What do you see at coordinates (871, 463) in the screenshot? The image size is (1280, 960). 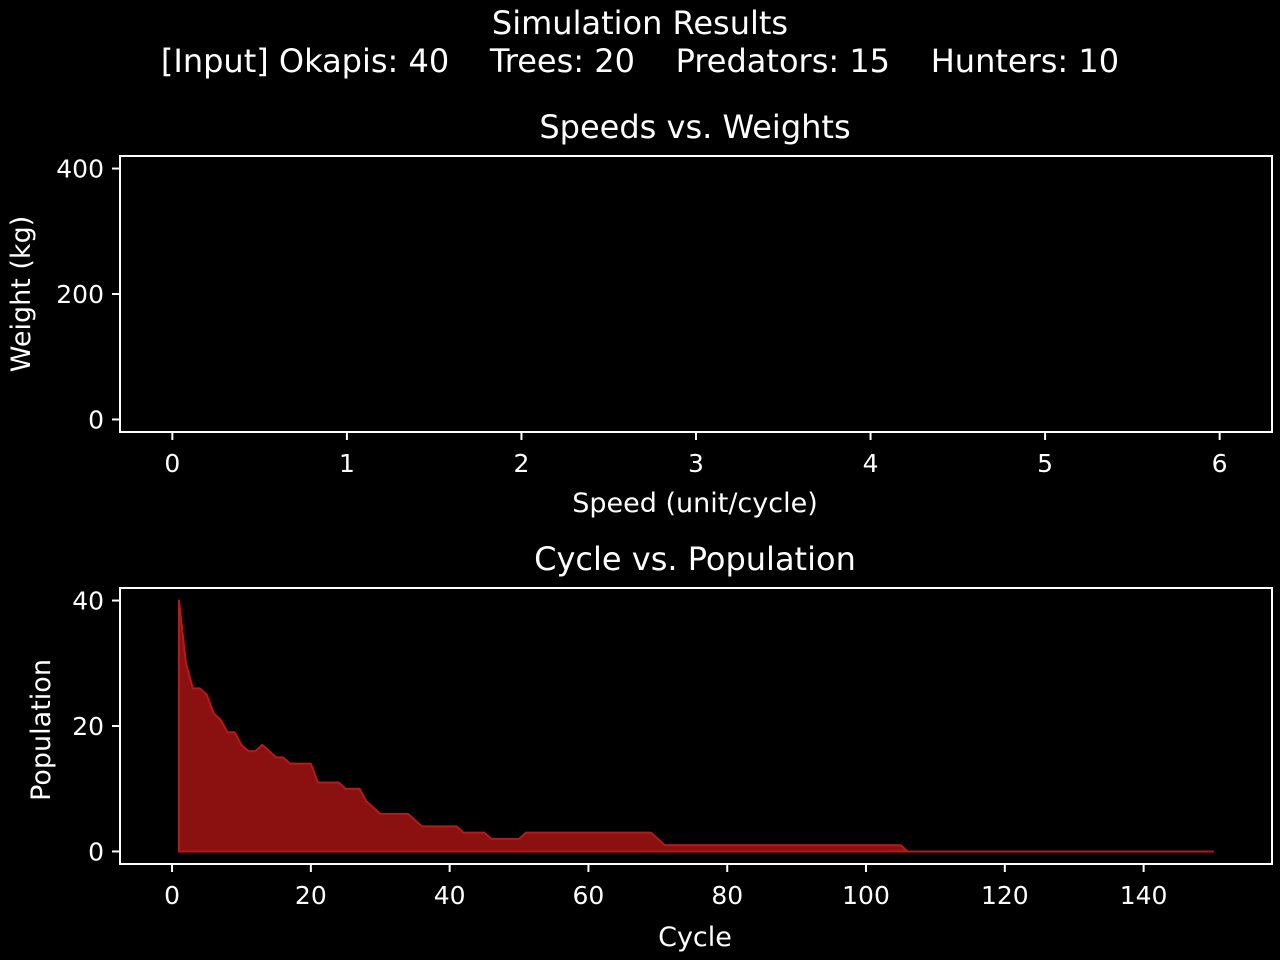 I see `x-tick-label: 4` at bounding box center [871, 463].